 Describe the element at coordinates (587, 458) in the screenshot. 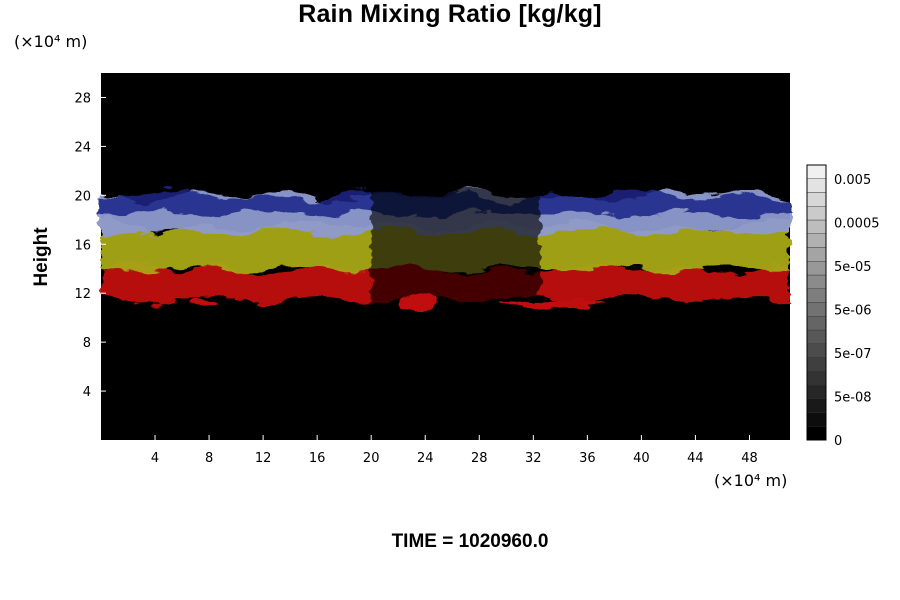

I see `x-tick-label: 36` at that location.